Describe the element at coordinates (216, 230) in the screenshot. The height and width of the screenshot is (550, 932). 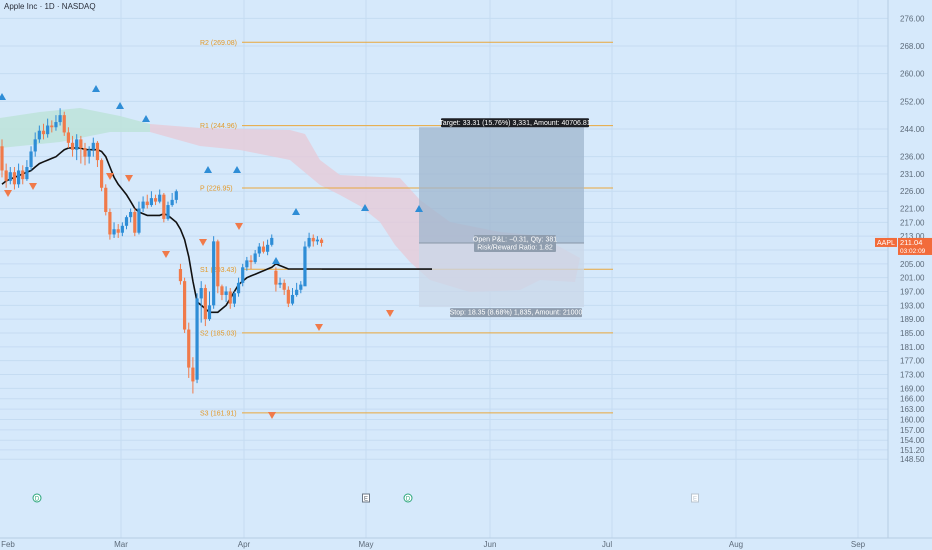
I see `moving-average` at that location.